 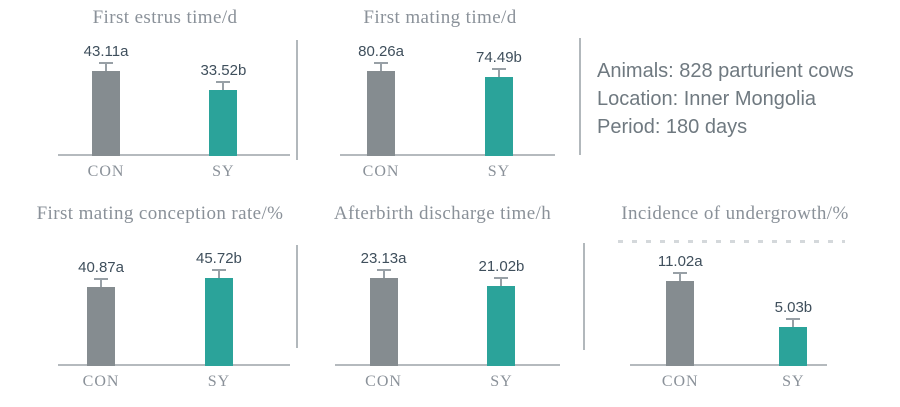 I want to click on bar-group-sy: 33.52b SY, so click(x=223, y=122).